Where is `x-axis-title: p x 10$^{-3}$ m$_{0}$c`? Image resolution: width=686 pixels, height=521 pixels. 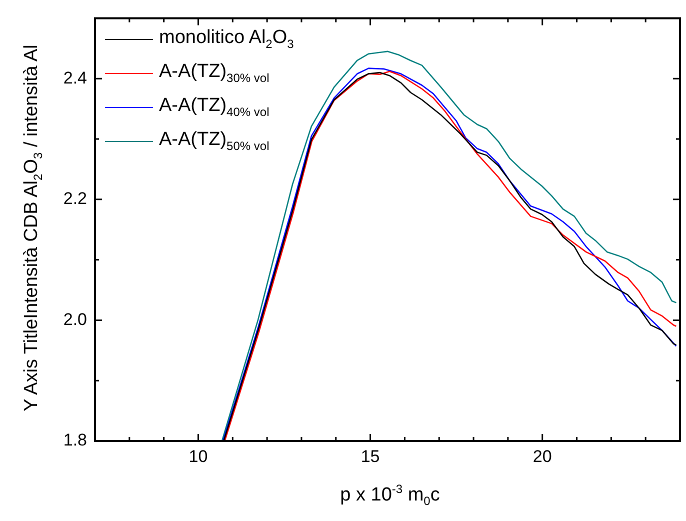
x-axis-title: p x 10$^{-3}$ m$_{0}$c is located at coordinates (390, 495).